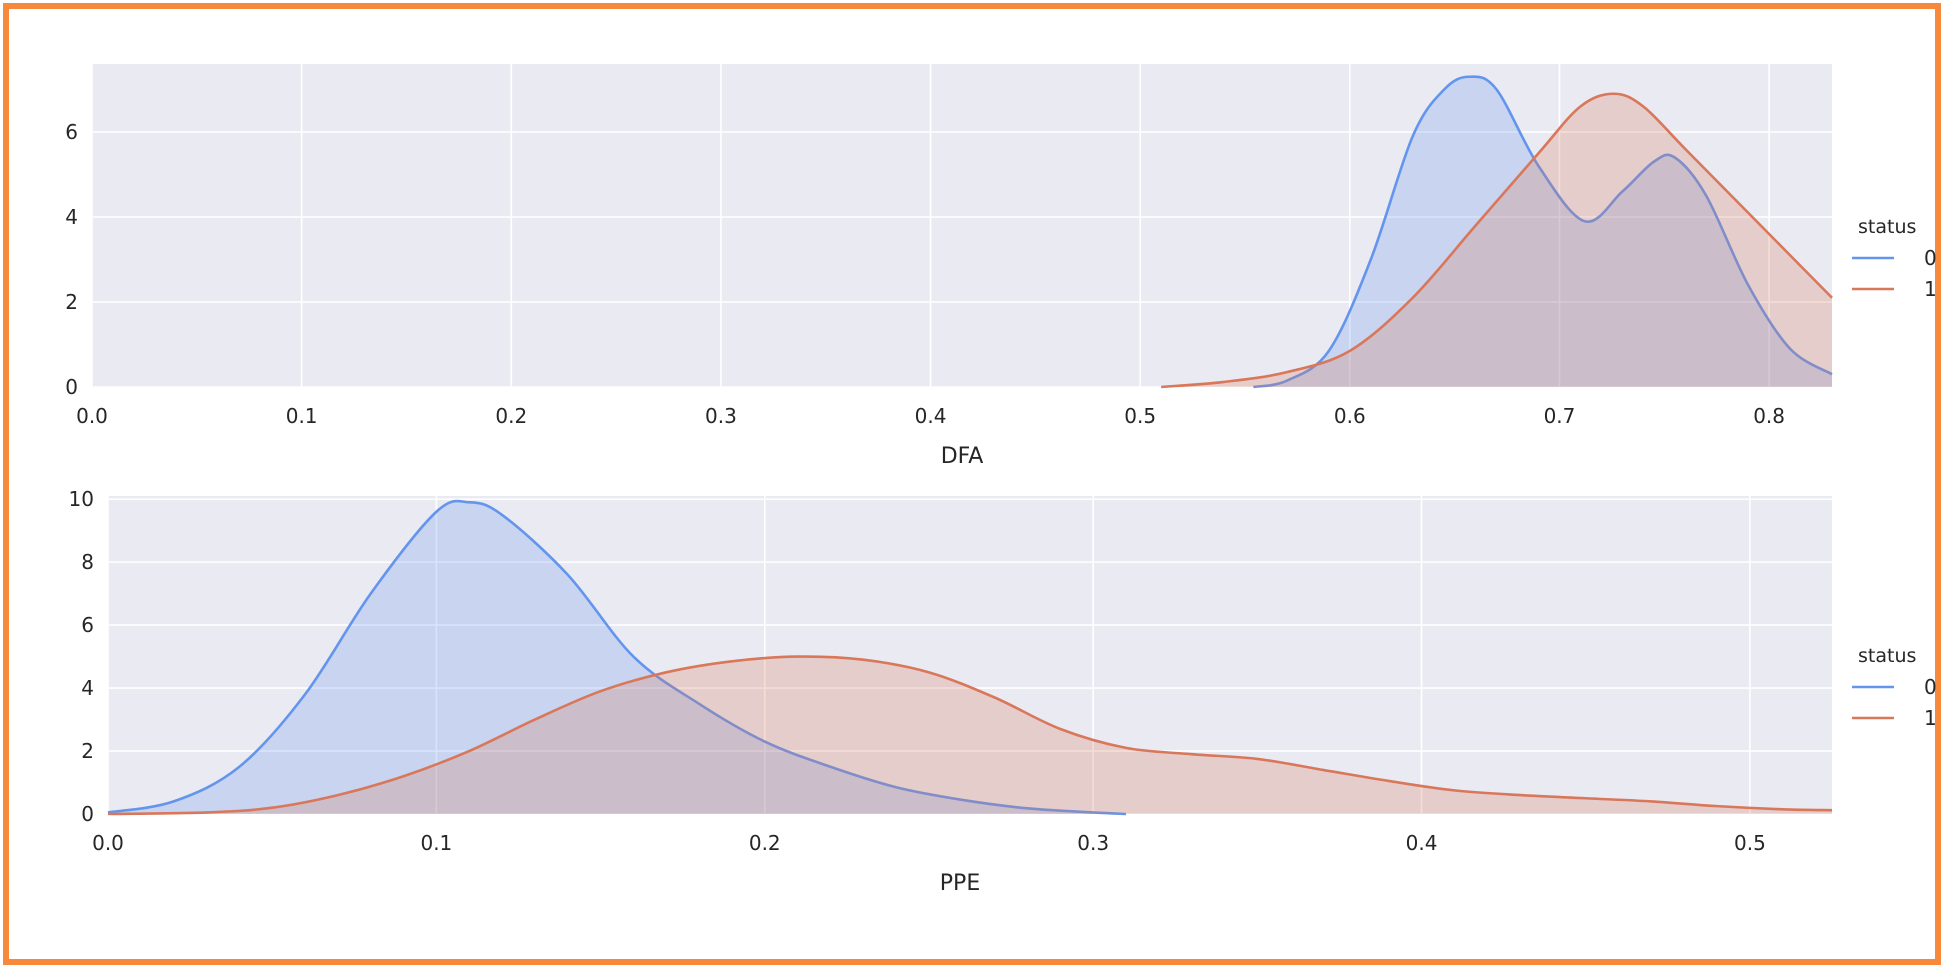 The width and height of the screenshot is (1950, 974). Describe the element at coordinates (81, 499) in the screenshot. I see `y-tick-label: 10` at that location.